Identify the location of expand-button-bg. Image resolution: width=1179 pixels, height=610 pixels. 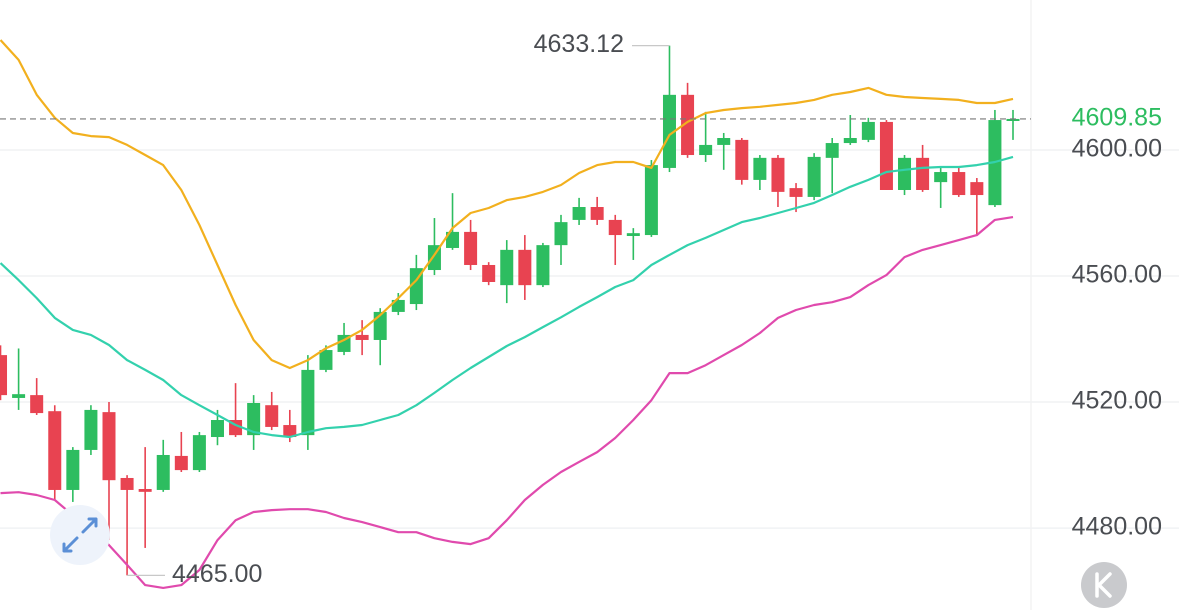
(80, 535).